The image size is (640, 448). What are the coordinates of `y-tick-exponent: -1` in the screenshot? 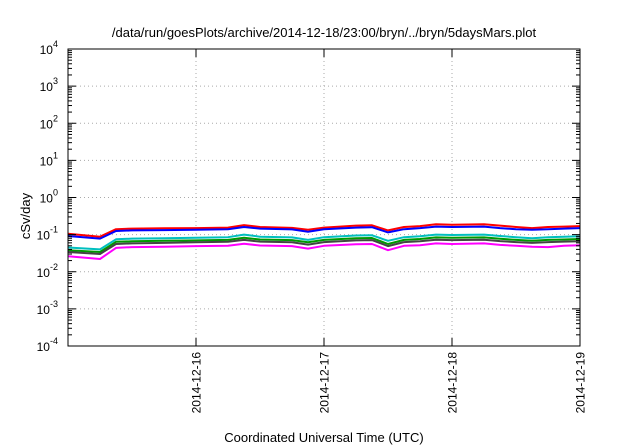 It's located at (54, 230).